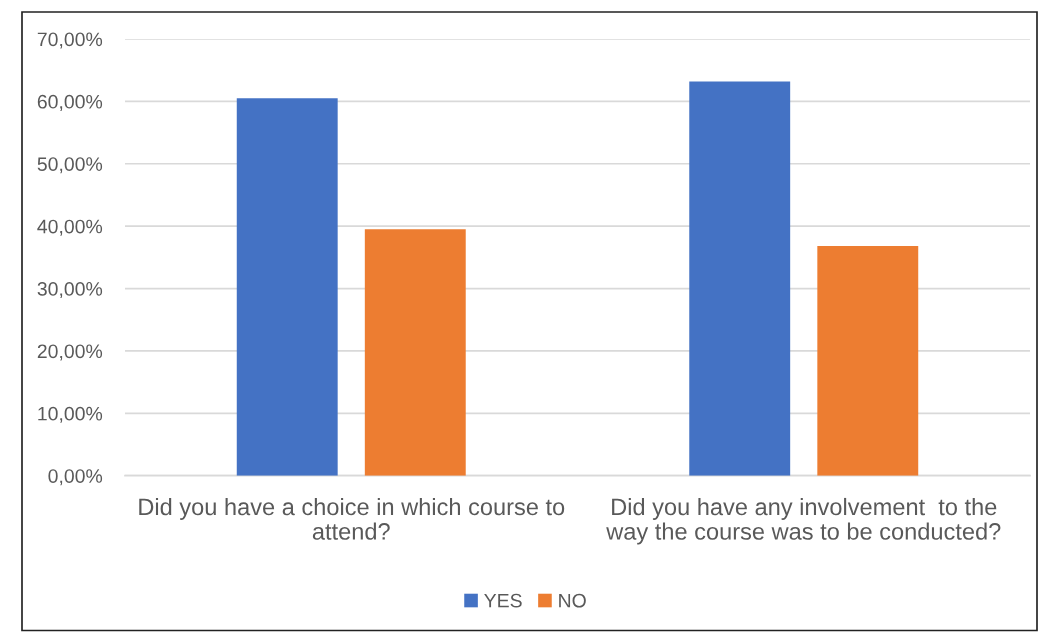 The width and height of the screenshot is (1051, 632). What do you see at coordinates (70, 414) in the screenshot?
I see `y-tick-label: 10,00%` at bounding box center [70, 414].